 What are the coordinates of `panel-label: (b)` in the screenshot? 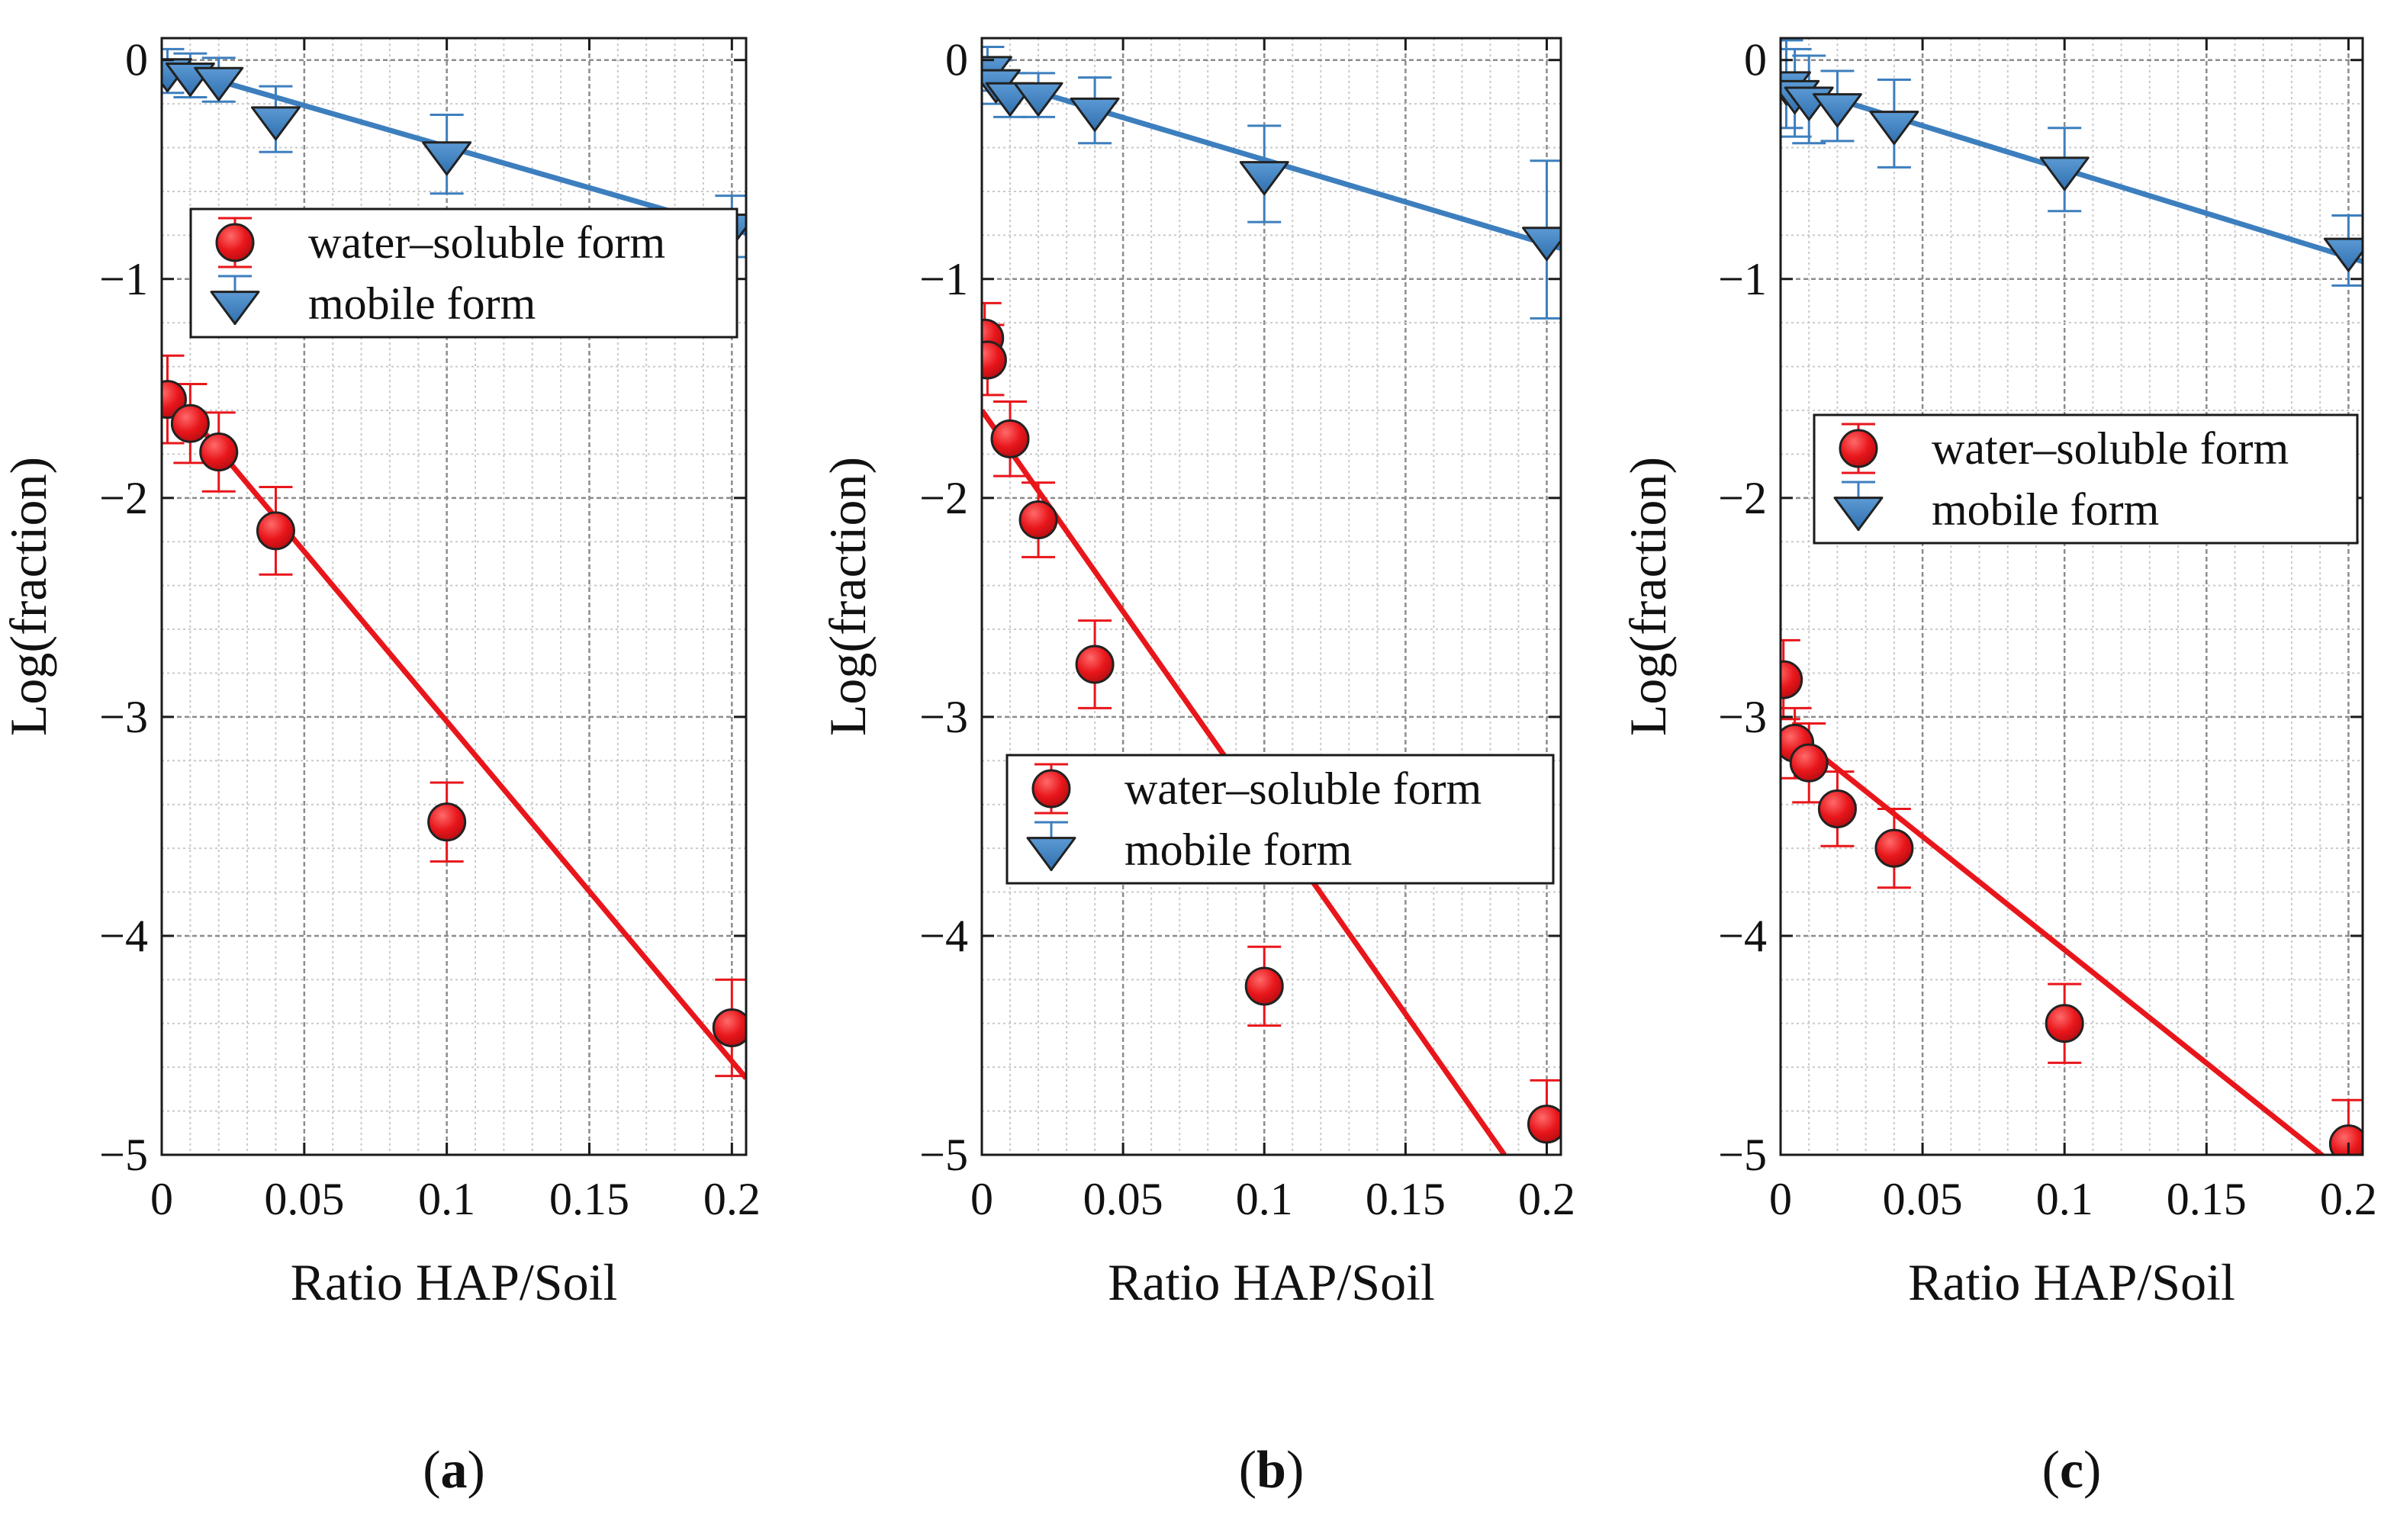 It's located at (1272, 1470).